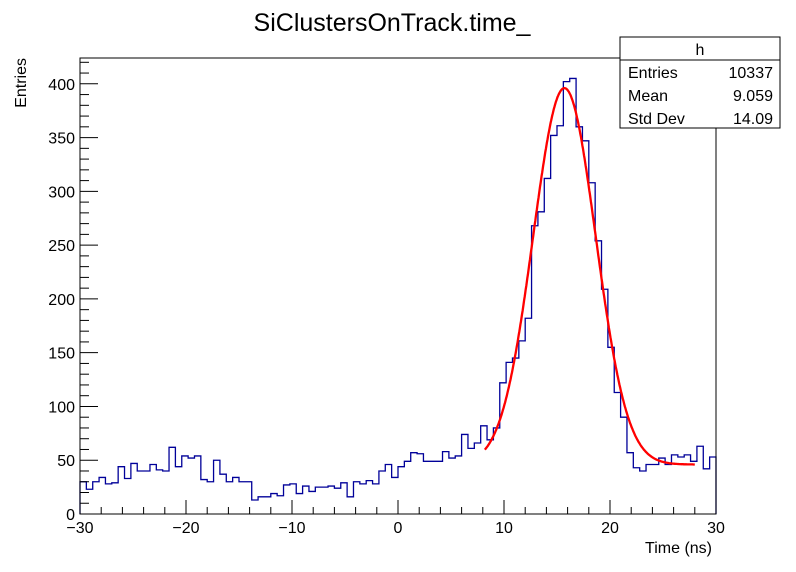 The width and height of the screenshot is (796, 572). I want to click on chart-title: SiClustersOnTrack.time_, so click(393, 23).